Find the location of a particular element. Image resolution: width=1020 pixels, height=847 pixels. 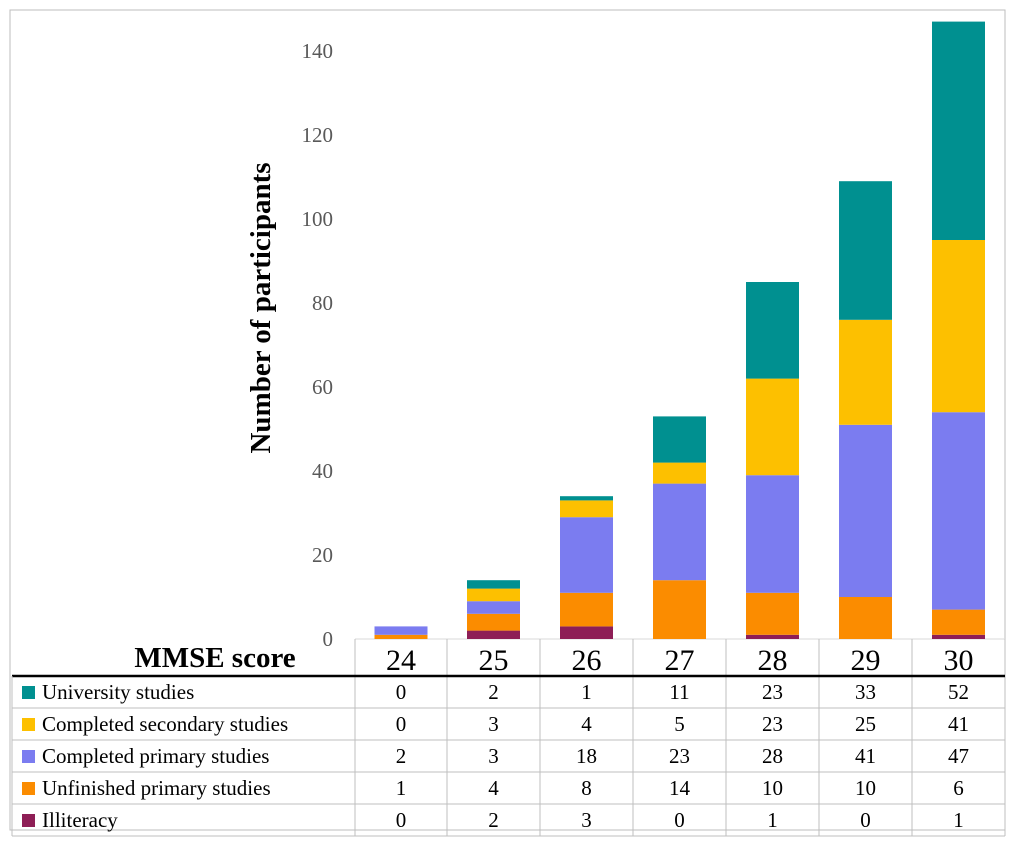

x-axis-title: MMSE score is located at coordinates (214, 658).